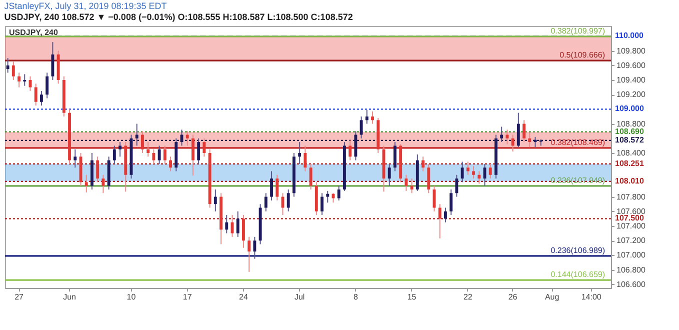 The width and height of the screenshot is (679, 330). I want to click on y-tick-label: 109.400, so click(631, 80).